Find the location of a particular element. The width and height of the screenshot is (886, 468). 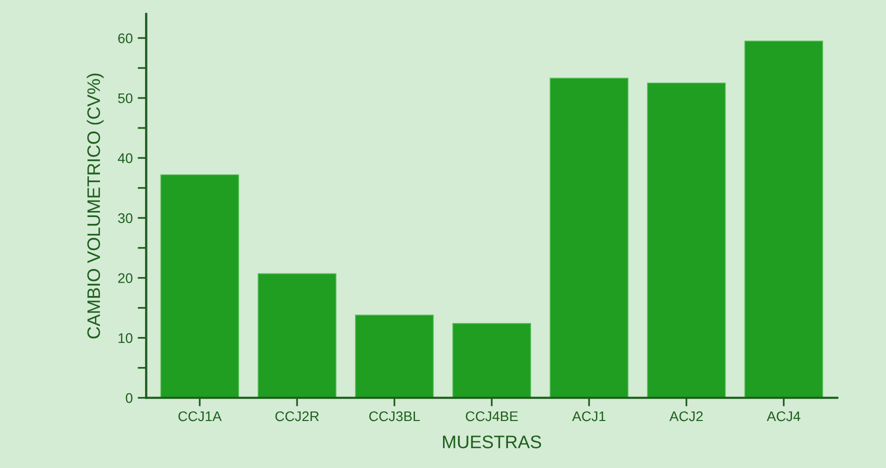

x-tick-label: CCJ1A is located at coordinates (200, 416).